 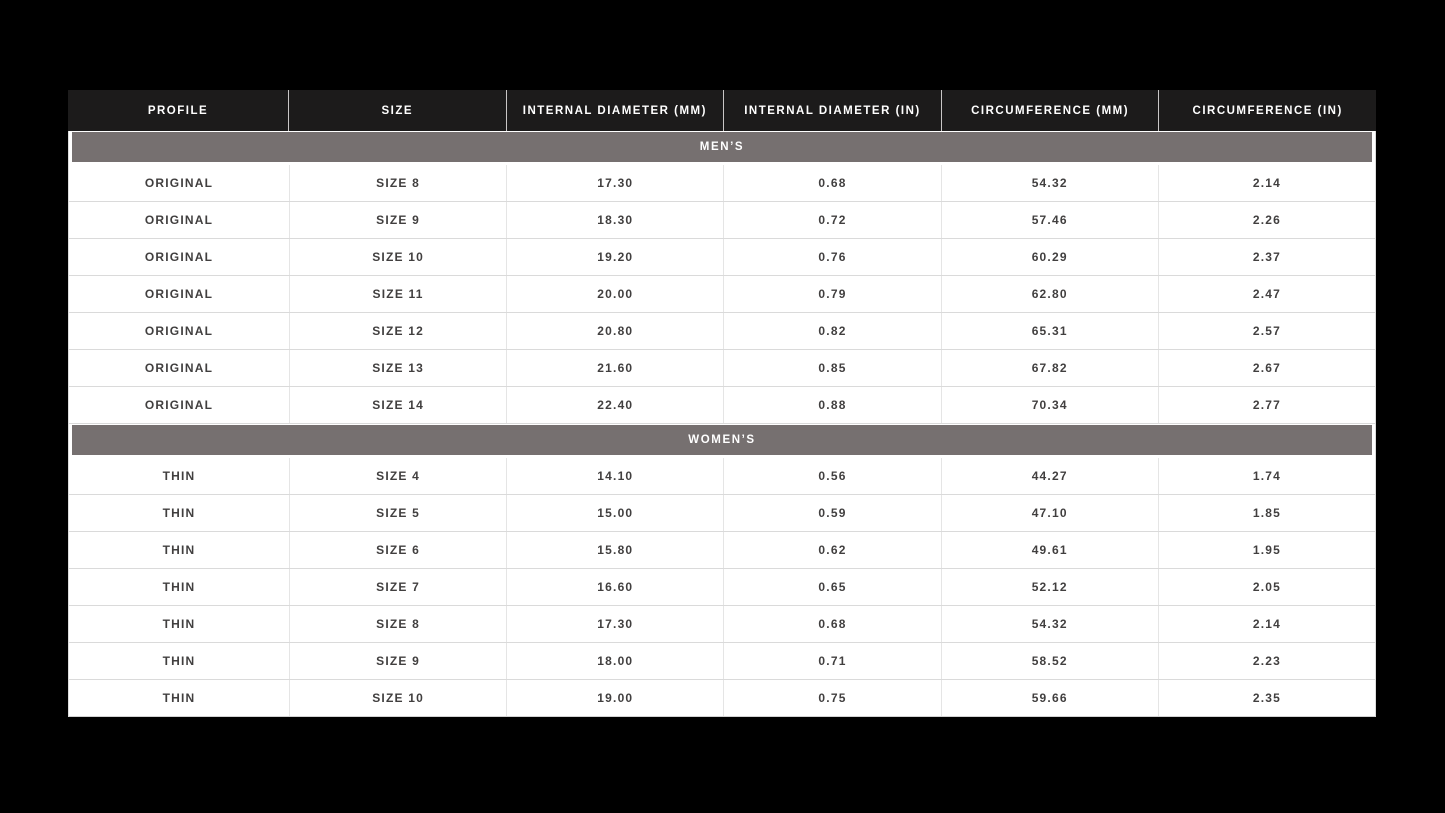 I want to click on table-cell: 16.60, so click(x=614, y=587).